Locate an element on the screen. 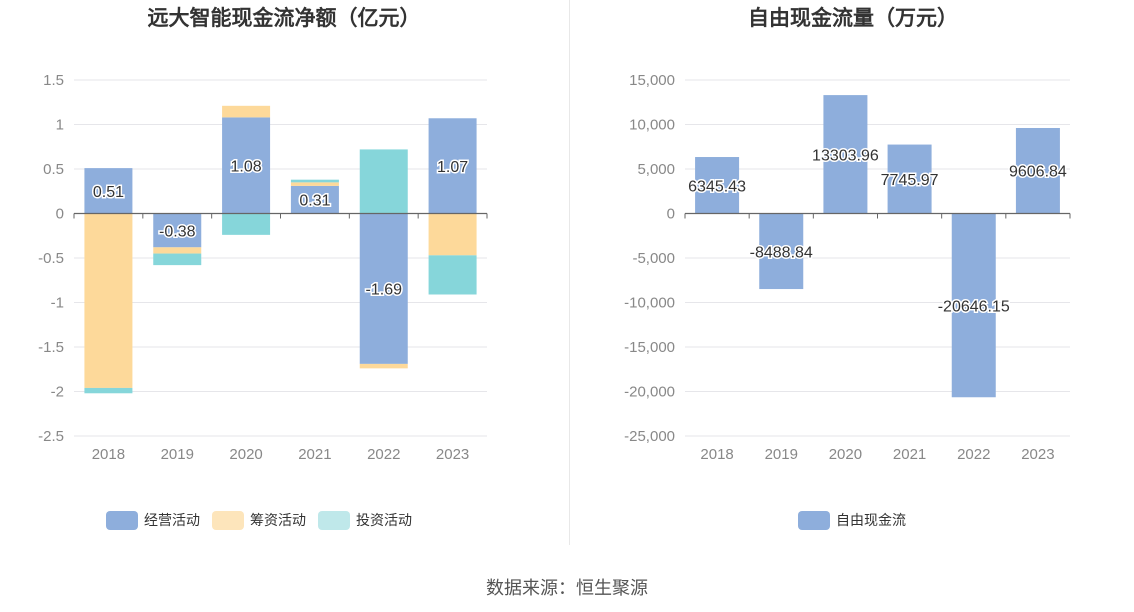  data-source-note: 数据来源：恒生聚源 is located at coordinates (567, 588).